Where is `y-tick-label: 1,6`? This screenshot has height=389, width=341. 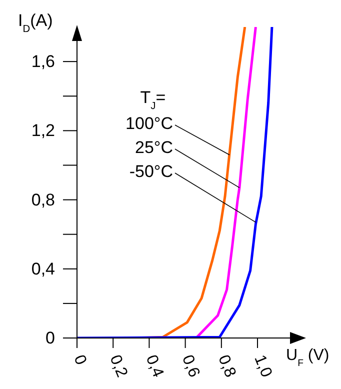
y-tick-label: 1,6 is located at coordinates (43, 62).